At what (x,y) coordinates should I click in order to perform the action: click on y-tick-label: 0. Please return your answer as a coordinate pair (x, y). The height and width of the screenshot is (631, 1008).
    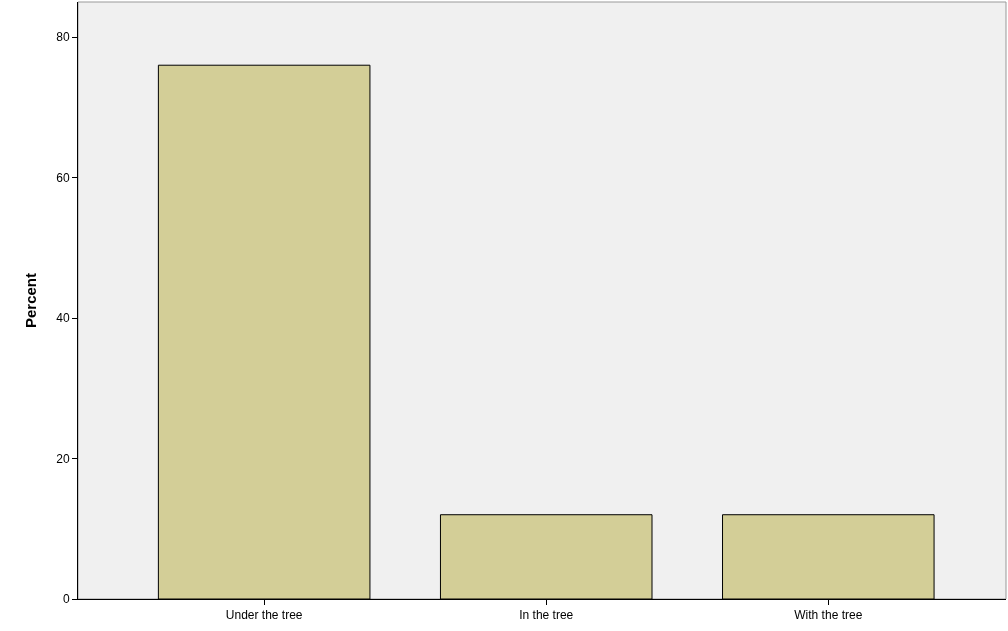
    Looking at the image, I should click on (66, 599).